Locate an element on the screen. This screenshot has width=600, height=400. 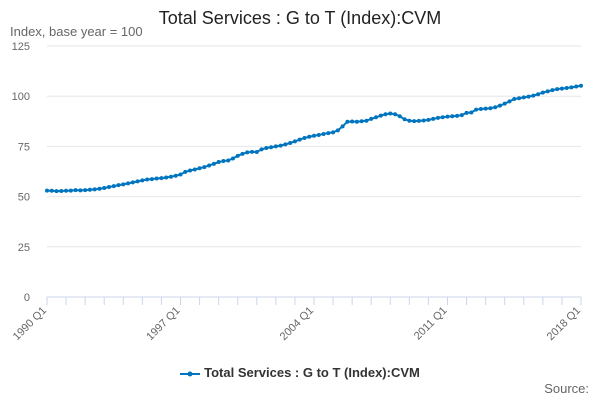
x-tick-label: 2011 Q1 is located at coordinates (431, 324).